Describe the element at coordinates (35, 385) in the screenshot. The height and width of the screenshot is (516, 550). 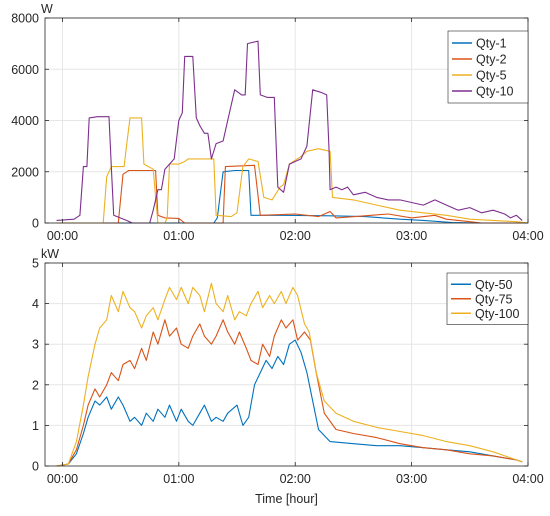
I see `y-tick-label: 2` at that location.